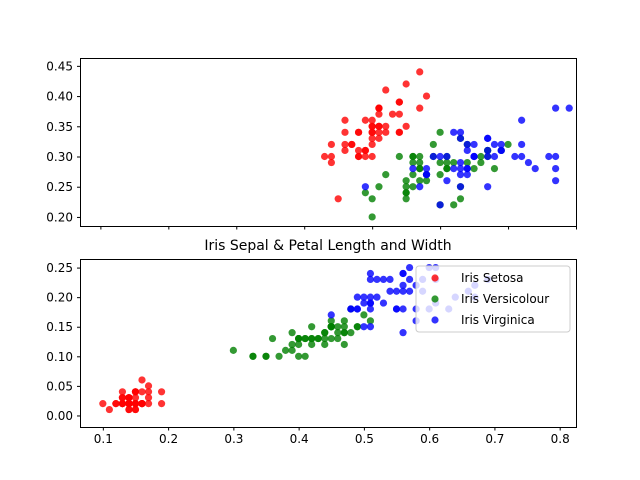 The height and width of the screenshot is (480, 640). I want to click on legend-label-iris-virginica: Iris Virginica, so click(498, 320).